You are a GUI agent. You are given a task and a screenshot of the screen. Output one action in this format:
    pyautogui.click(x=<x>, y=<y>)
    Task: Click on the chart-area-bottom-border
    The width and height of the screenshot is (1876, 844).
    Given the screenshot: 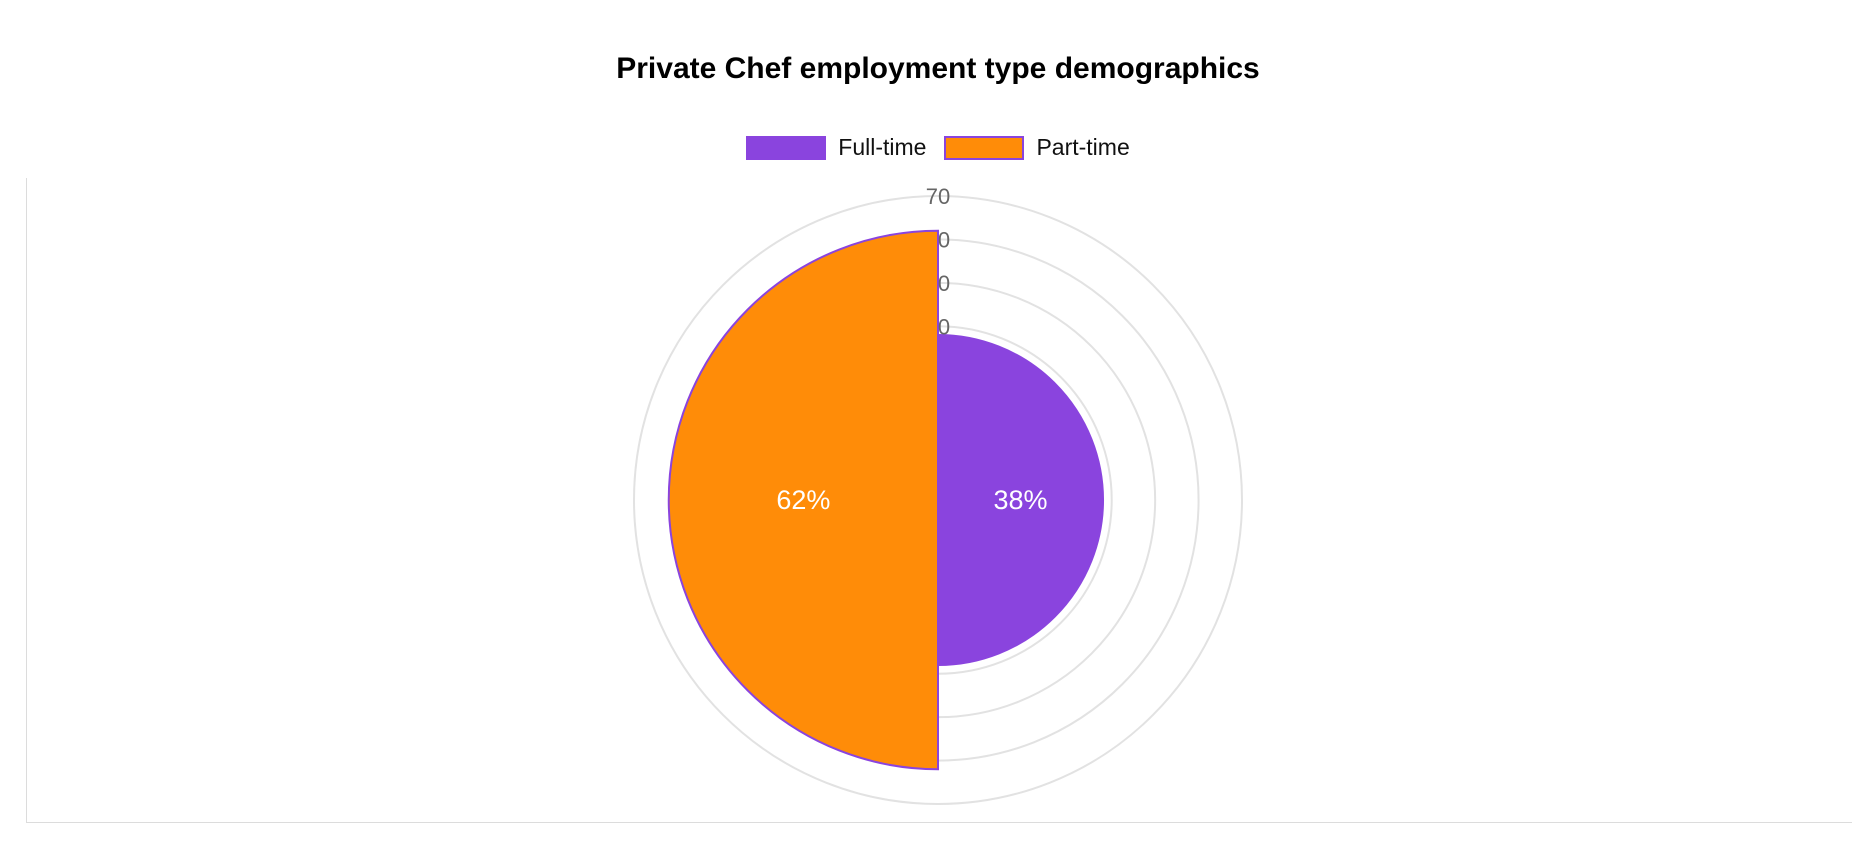 What is the action you would take?
    pyautogui.click(x=939, y=822)
    